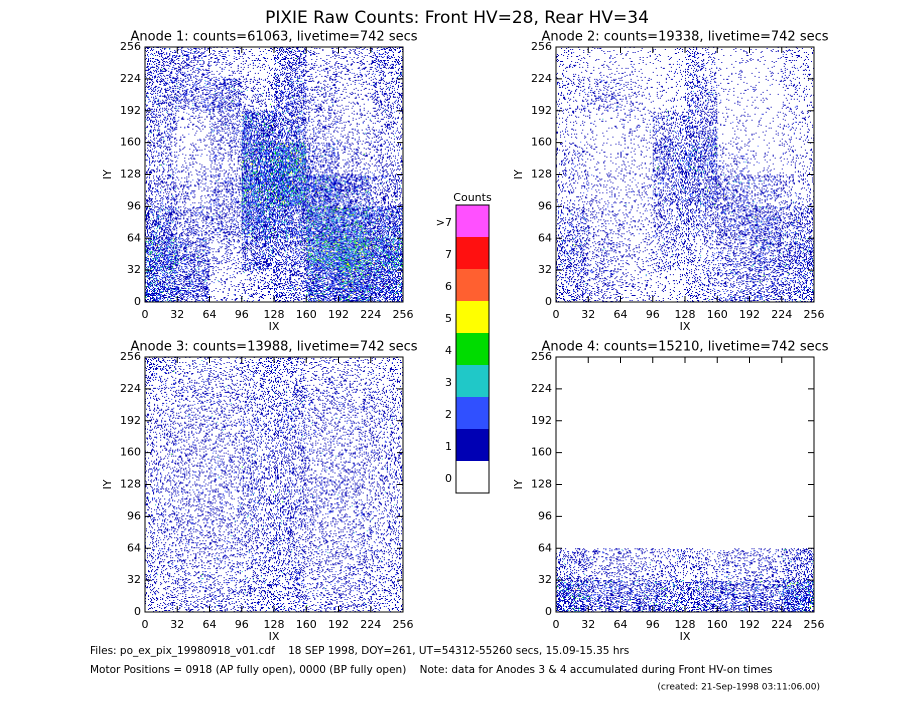  Describe the element at coordinates (145, 314) in the screenshot. I see `x-tick-label: 0` at that location.